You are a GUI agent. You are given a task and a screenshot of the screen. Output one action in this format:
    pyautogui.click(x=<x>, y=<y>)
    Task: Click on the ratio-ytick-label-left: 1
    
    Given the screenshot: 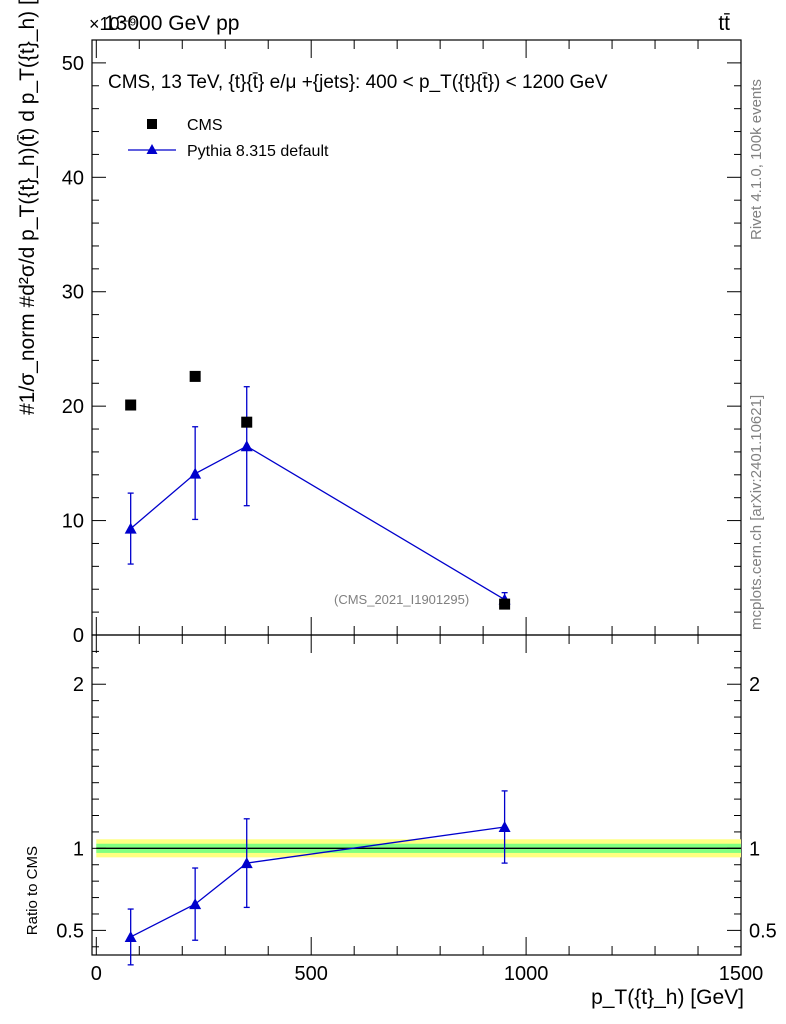 What is the action you would take?
    pyautogui.click(x=78, y=849)
    